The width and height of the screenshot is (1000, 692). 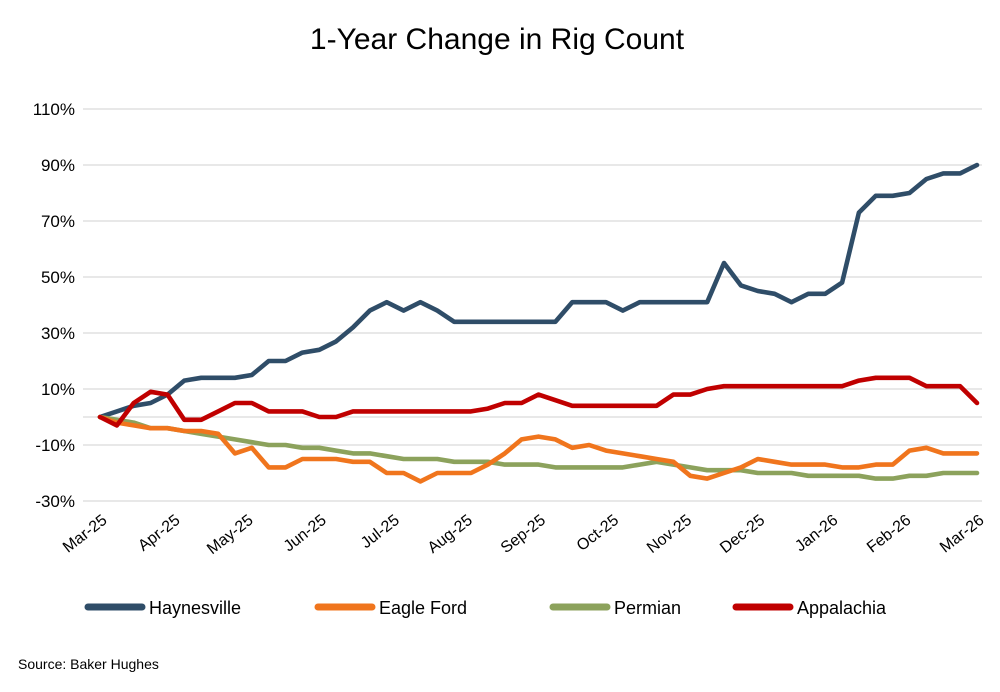 What do you see at coordinates (58, 277) in the screenshot?
I see `y-tick-label: 50%` at bounding box center [58, 277].